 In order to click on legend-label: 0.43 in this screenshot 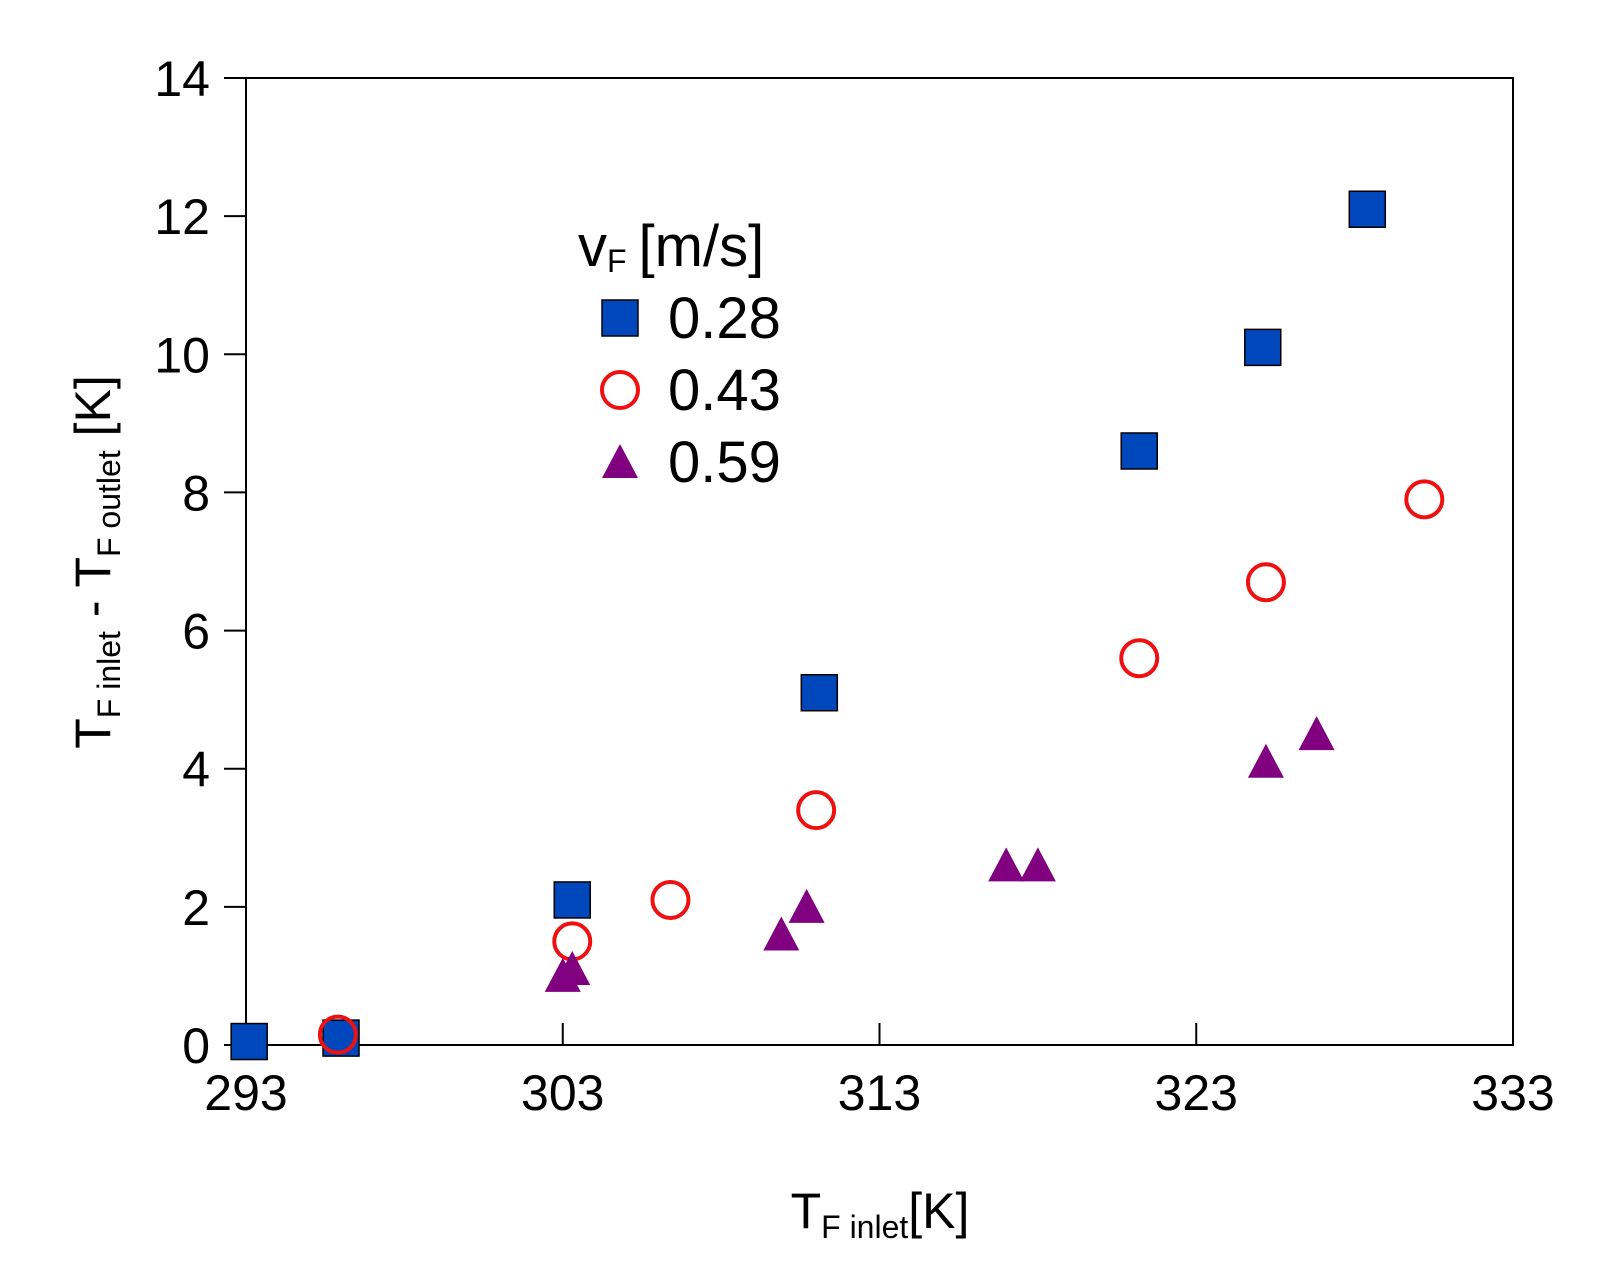, I will do `click(724, 390)`.